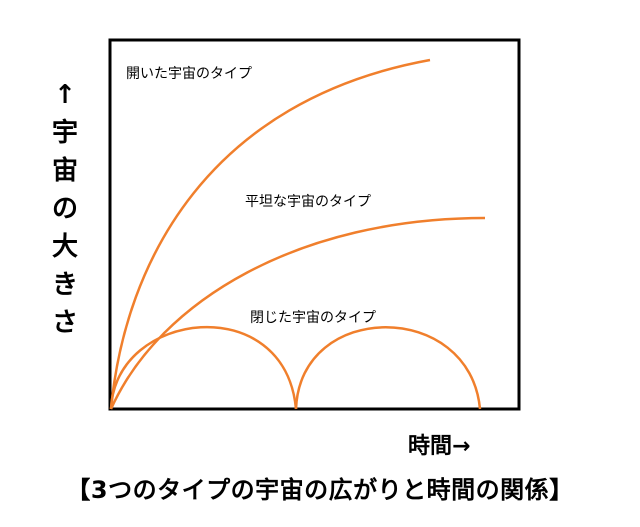 The image size is (640, 527). Describe the element at coordinates (64, 247) in the screenshot. I see `y-axis-char: 大` at that location.